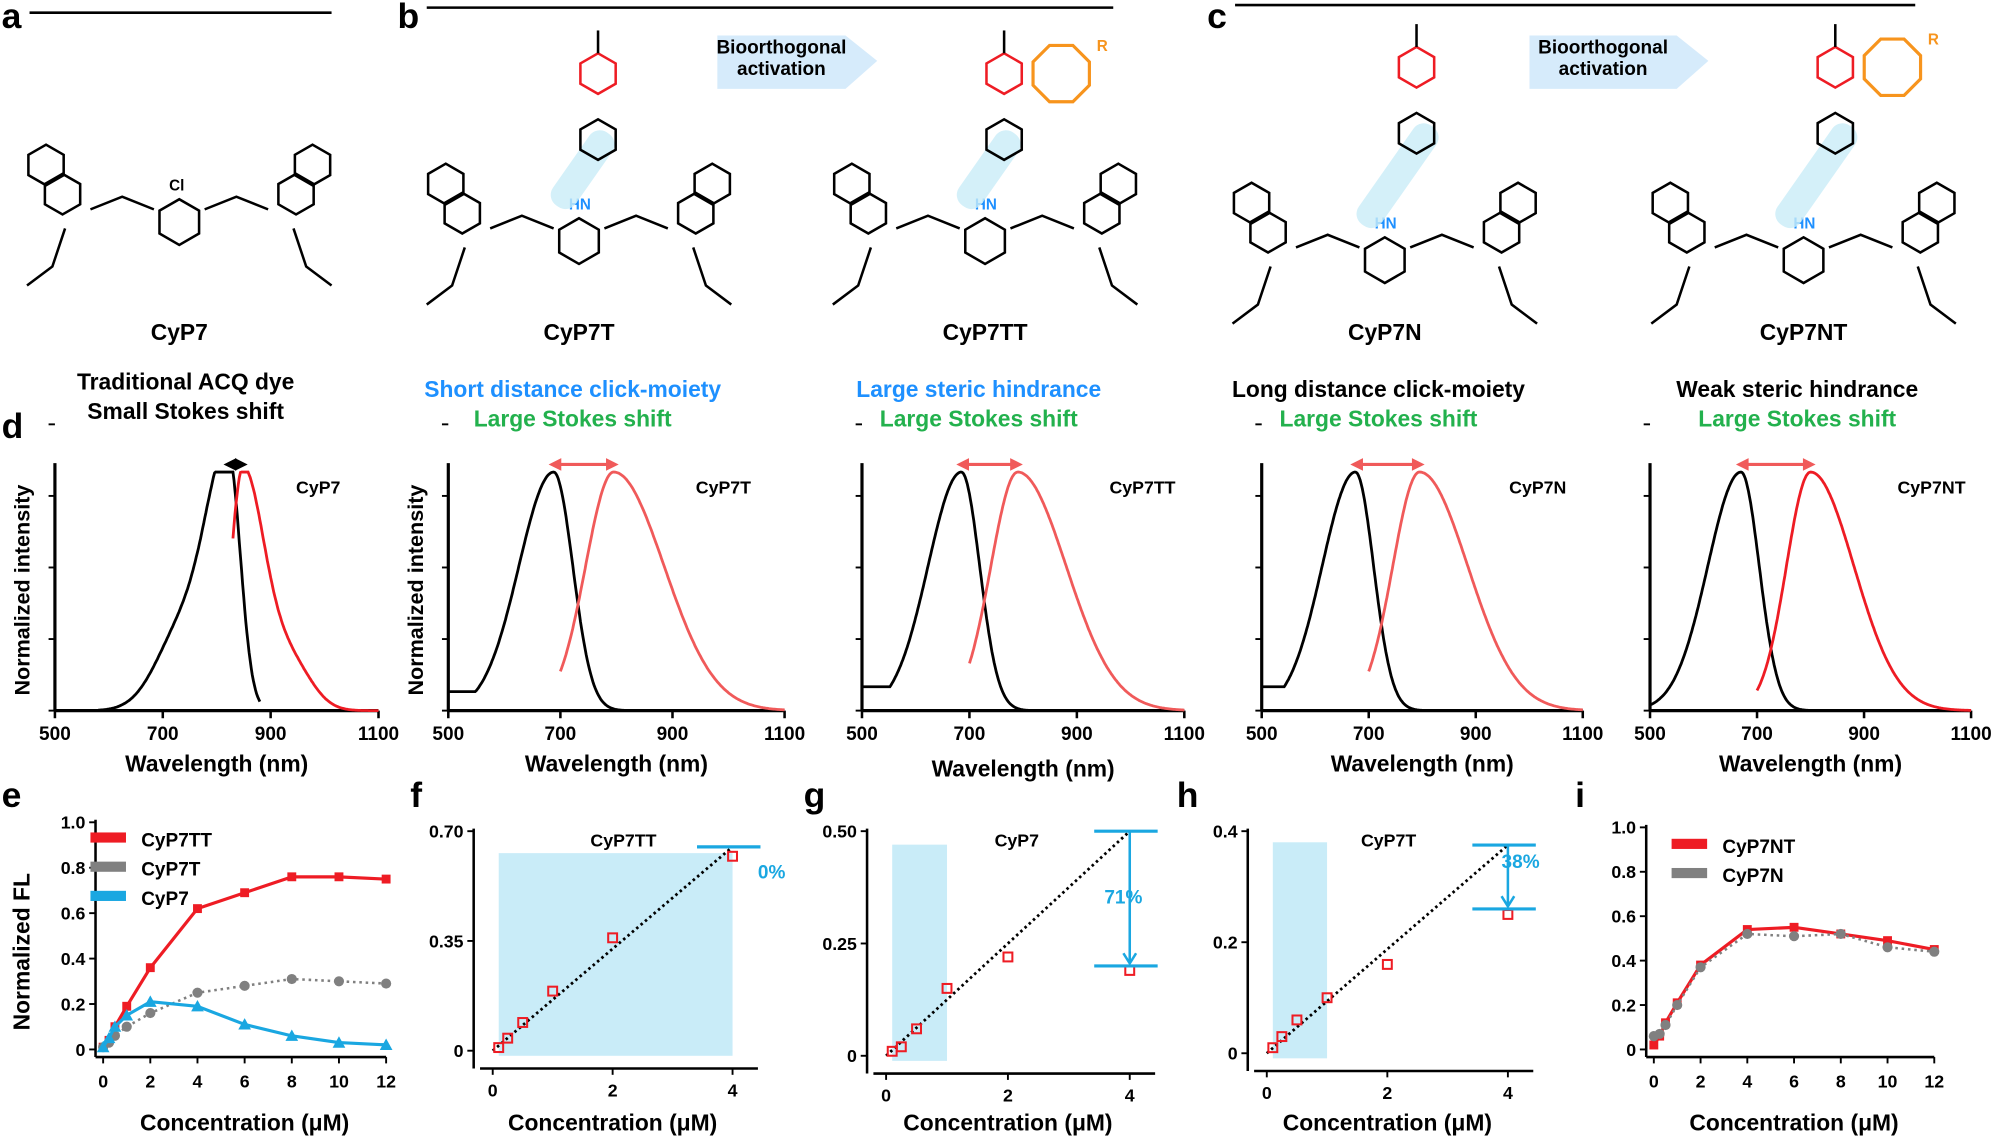  What do you see at coordinates (73, 913) in the screenshot?
I see `y-tick-label: 0.6` at bounding box center [73, 913].